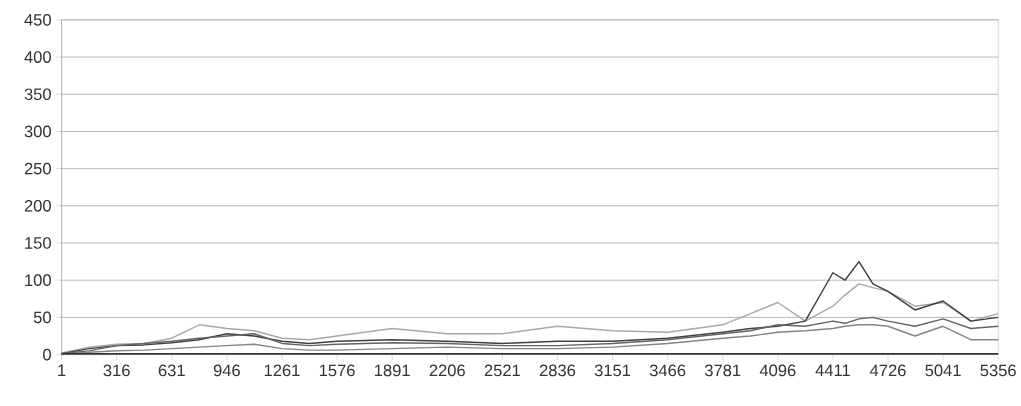  Describe the element at coordinates (62, 370) in the screenshot. I see `x-tick-label: 1` at that location.